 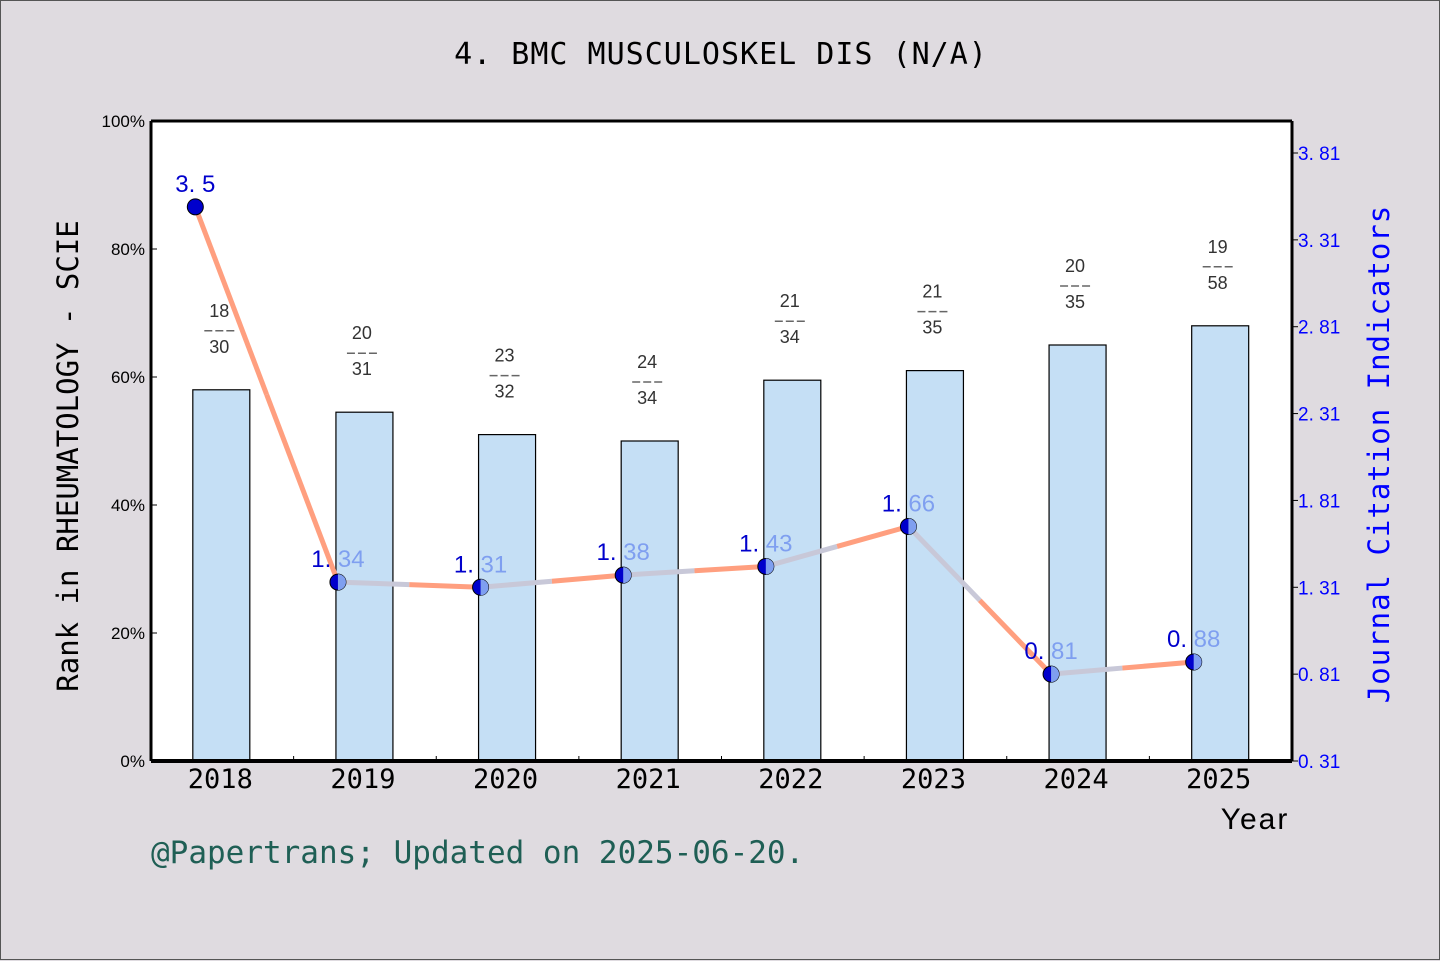 I want to click on left-tick-label: 0%, so click(x=132, y=761).